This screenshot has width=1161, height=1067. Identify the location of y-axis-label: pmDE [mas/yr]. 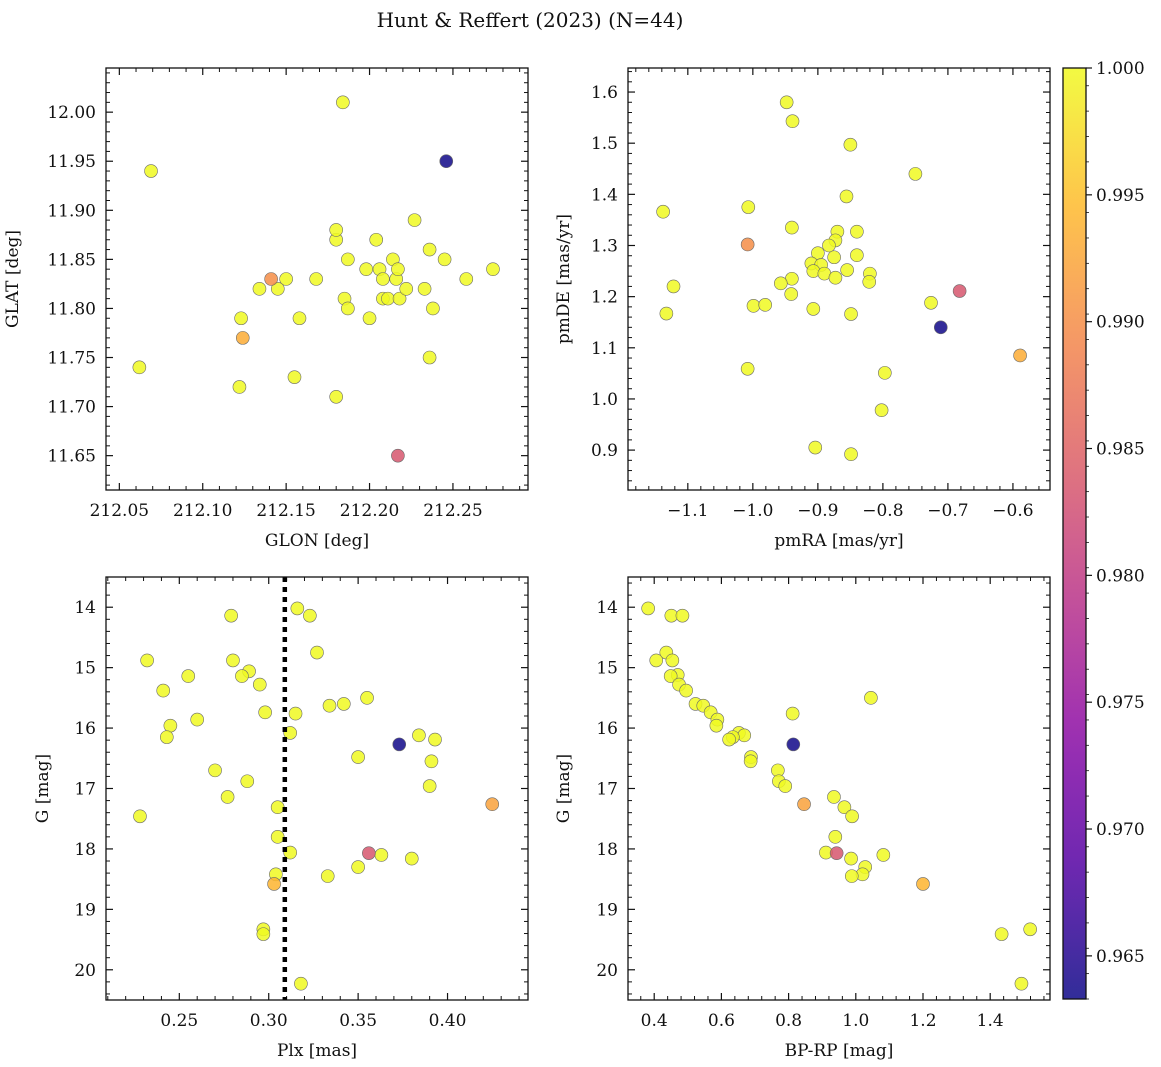
(564, 279).